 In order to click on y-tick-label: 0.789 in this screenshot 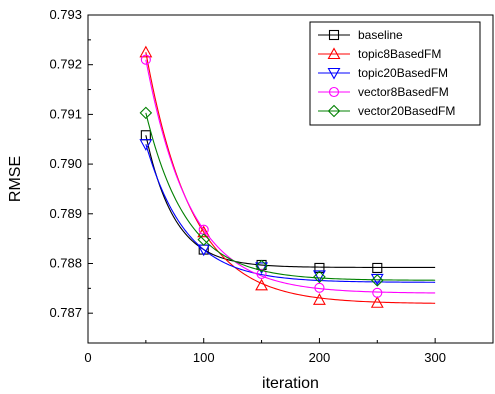, I will do `click(65, 213)`.